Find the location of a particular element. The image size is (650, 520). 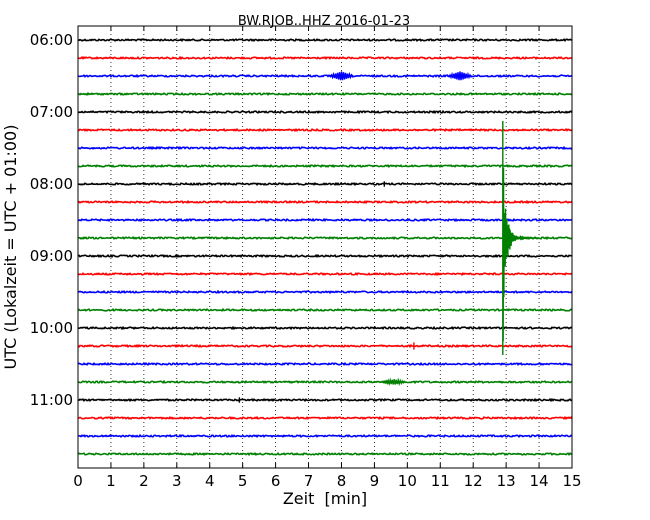

event-earthquake is located at coordinates (521, 238).